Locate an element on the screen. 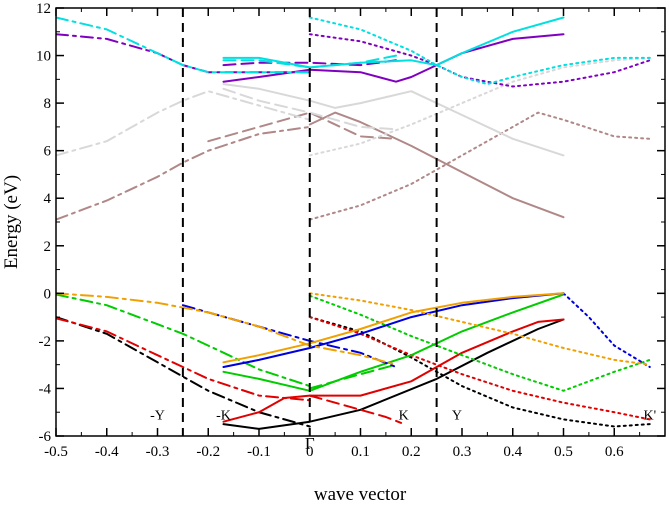 This screenshot has height=505, width=669. symmetry-point-label-0: -Y is located at coordinates (157, 415).